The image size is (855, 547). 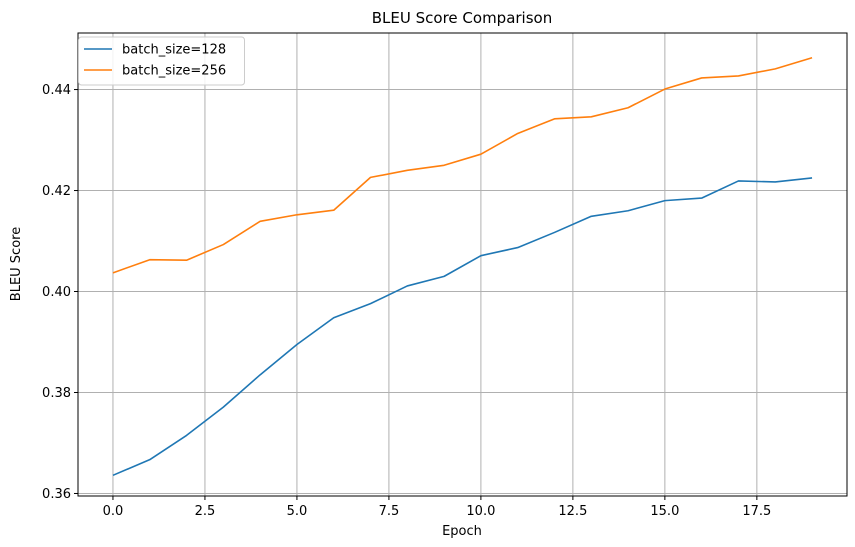 I want to click on x-tick-label: 15.0, so click(x=664, y=511).